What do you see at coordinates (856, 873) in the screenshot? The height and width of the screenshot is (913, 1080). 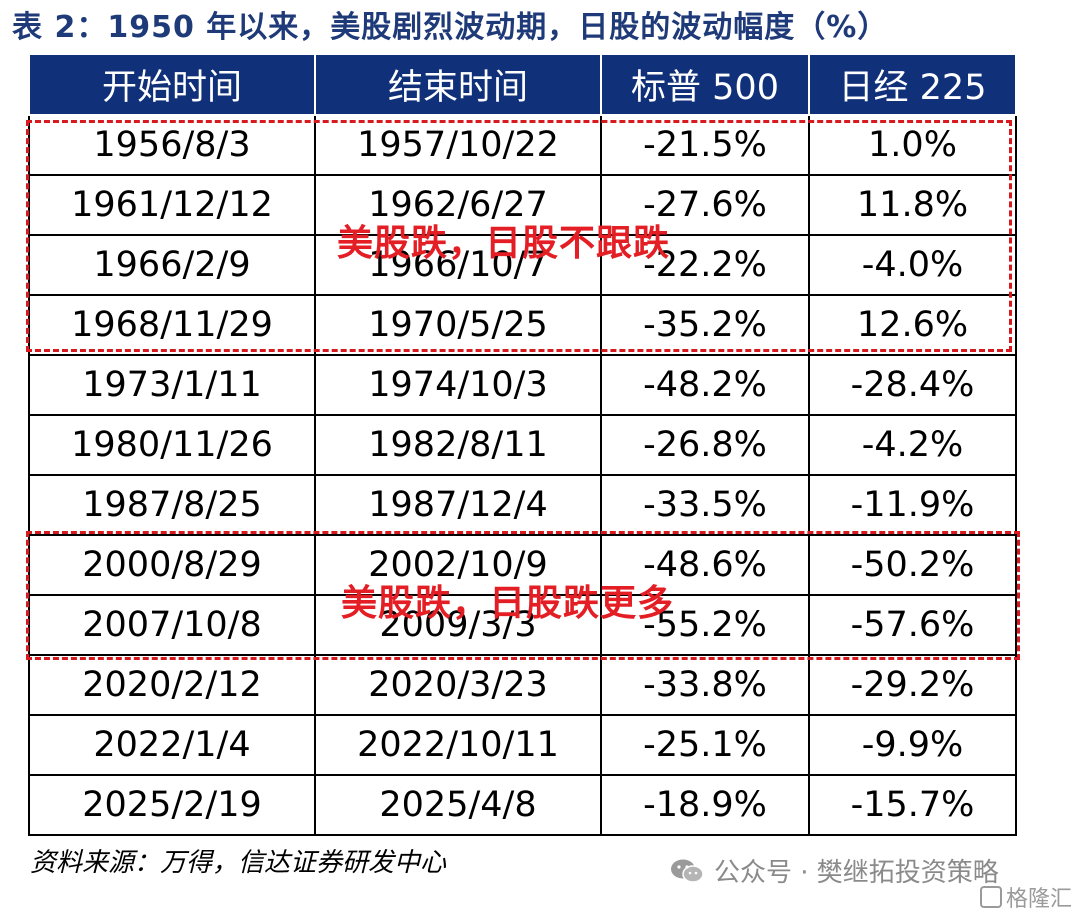 I see `watermark-text: 公众号 · 樊继拓投资策略` at bounding box center [856, 873].